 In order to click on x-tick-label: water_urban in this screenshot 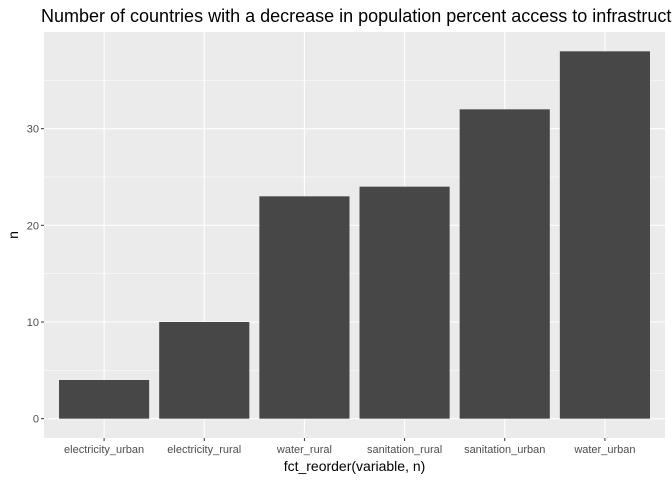, I will do `click(604, 450)`.